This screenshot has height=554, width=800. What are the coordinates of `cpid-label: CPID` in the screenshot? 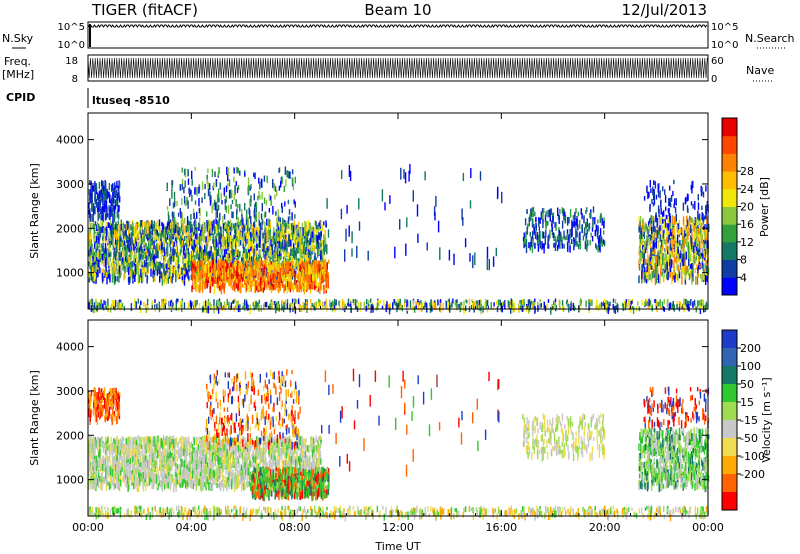 It's located at (20, 97).